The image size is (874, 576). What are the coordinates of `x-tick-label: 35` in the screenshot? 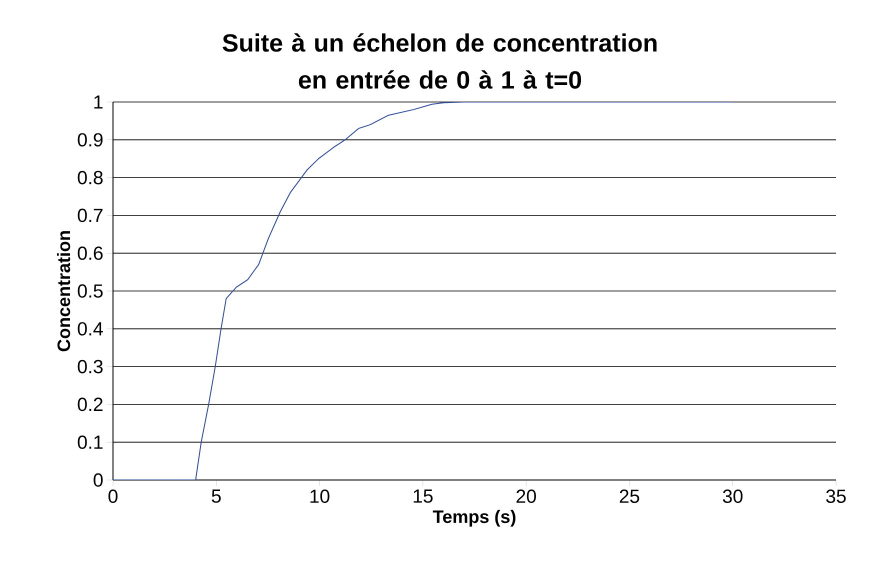 It's located at (836, 496).